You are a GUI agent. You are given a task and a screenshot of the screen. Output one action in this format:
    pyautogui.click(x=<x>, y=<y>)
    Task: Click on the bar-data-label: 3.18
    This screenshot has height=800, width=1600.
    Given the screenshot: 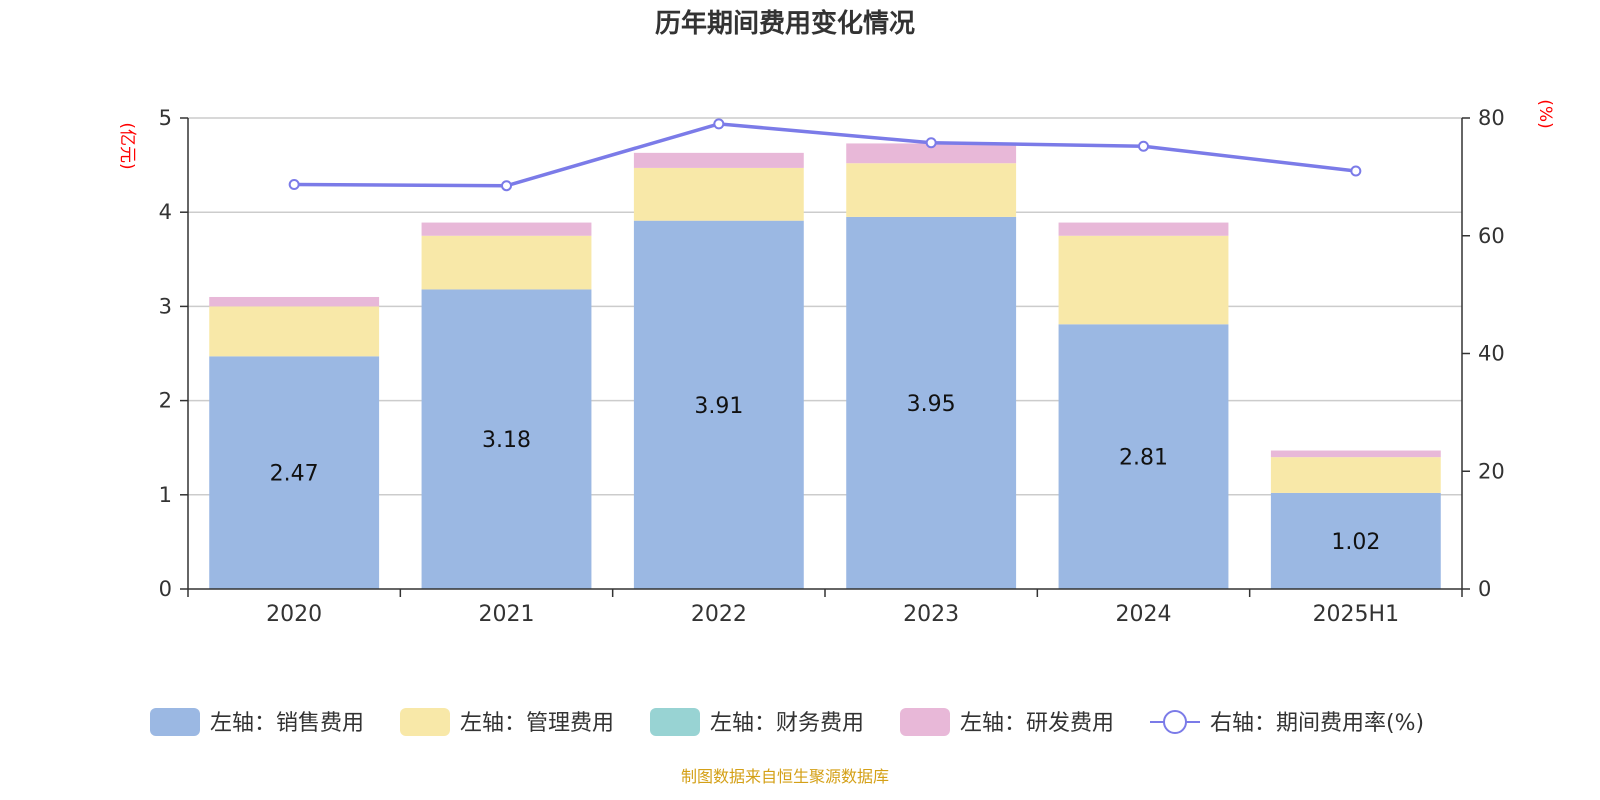 What is the action you would take?
    pyautogui.click(x=506, y=440)
    